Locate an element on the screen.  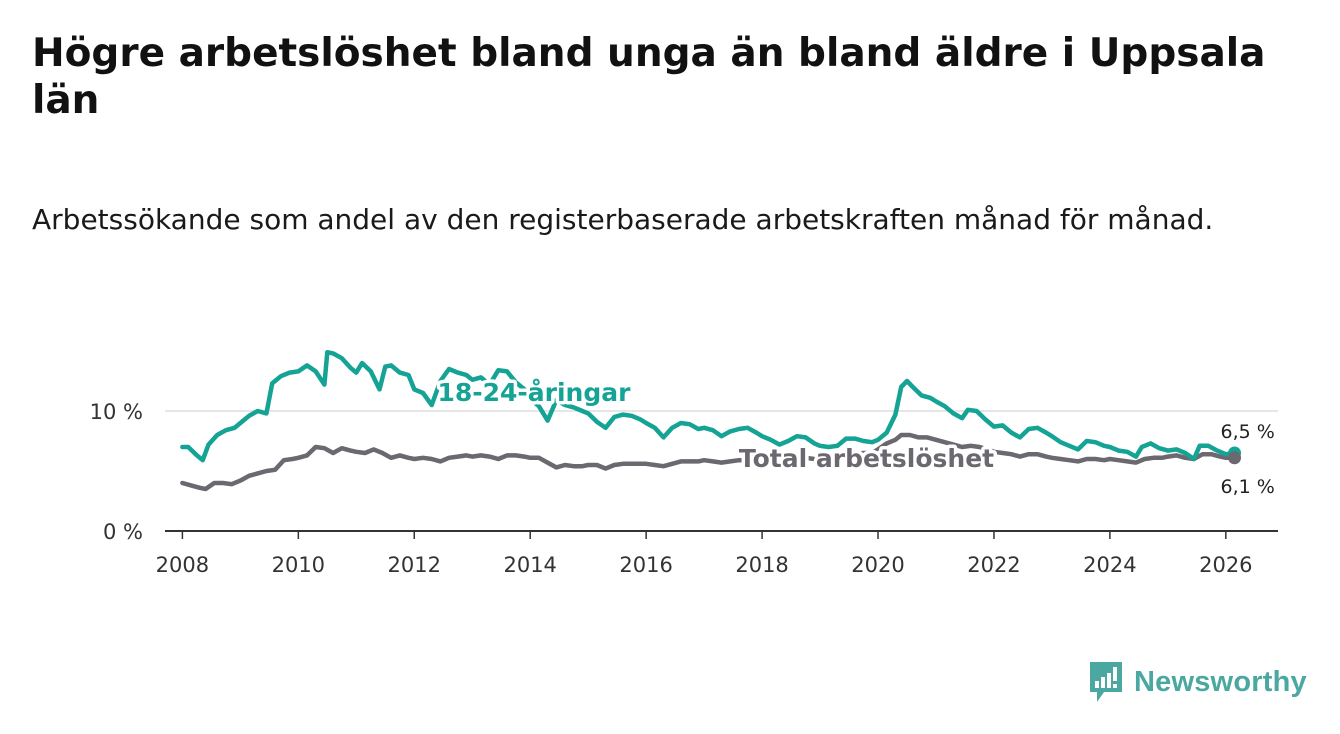
series-label-halo: Total arbetslöshet is located at coordinates (866, 458).